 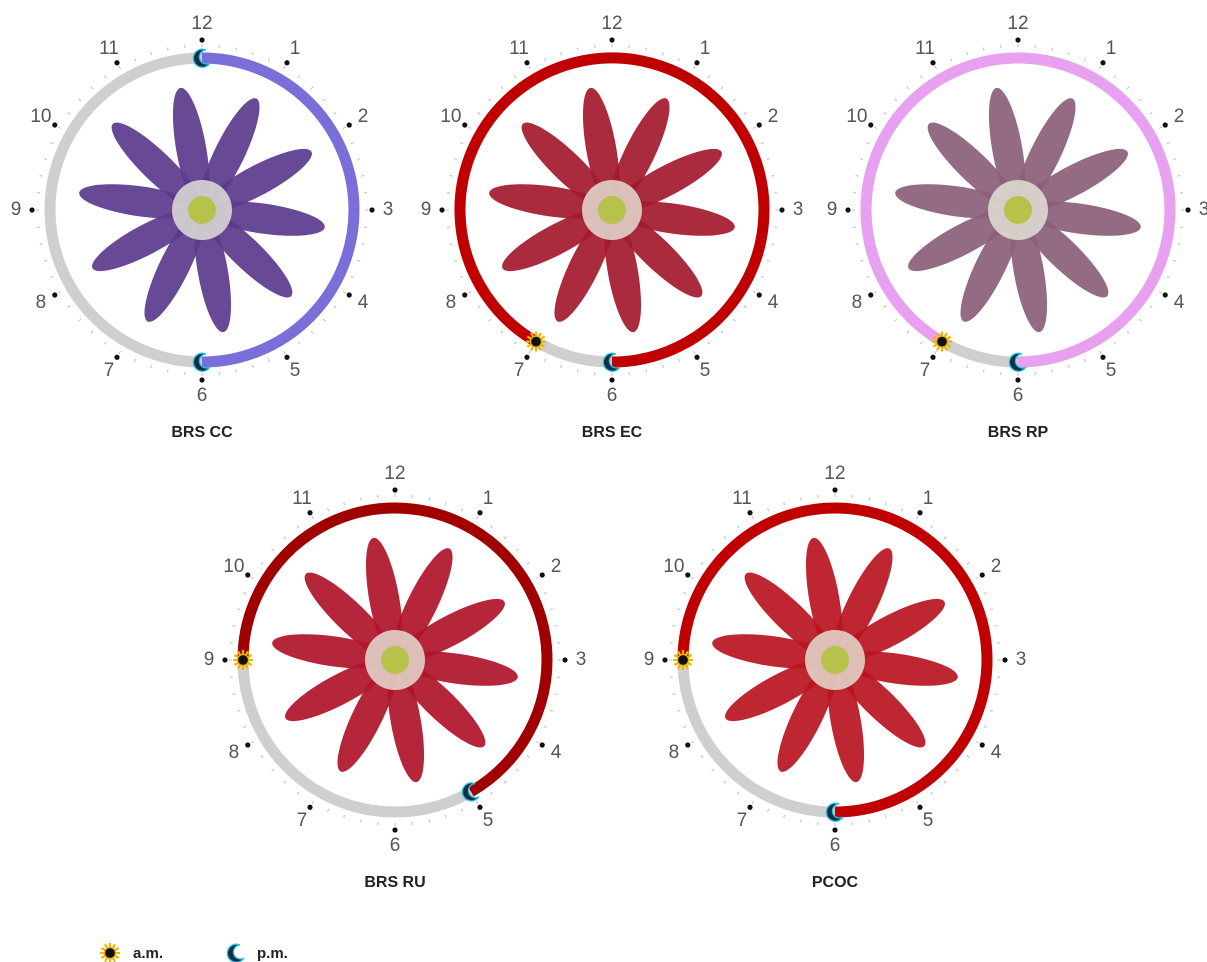 What do you see at coordinates (835, 845) in the screenshot?
I see `hour-label: 6` at bounding box center [835, 845].